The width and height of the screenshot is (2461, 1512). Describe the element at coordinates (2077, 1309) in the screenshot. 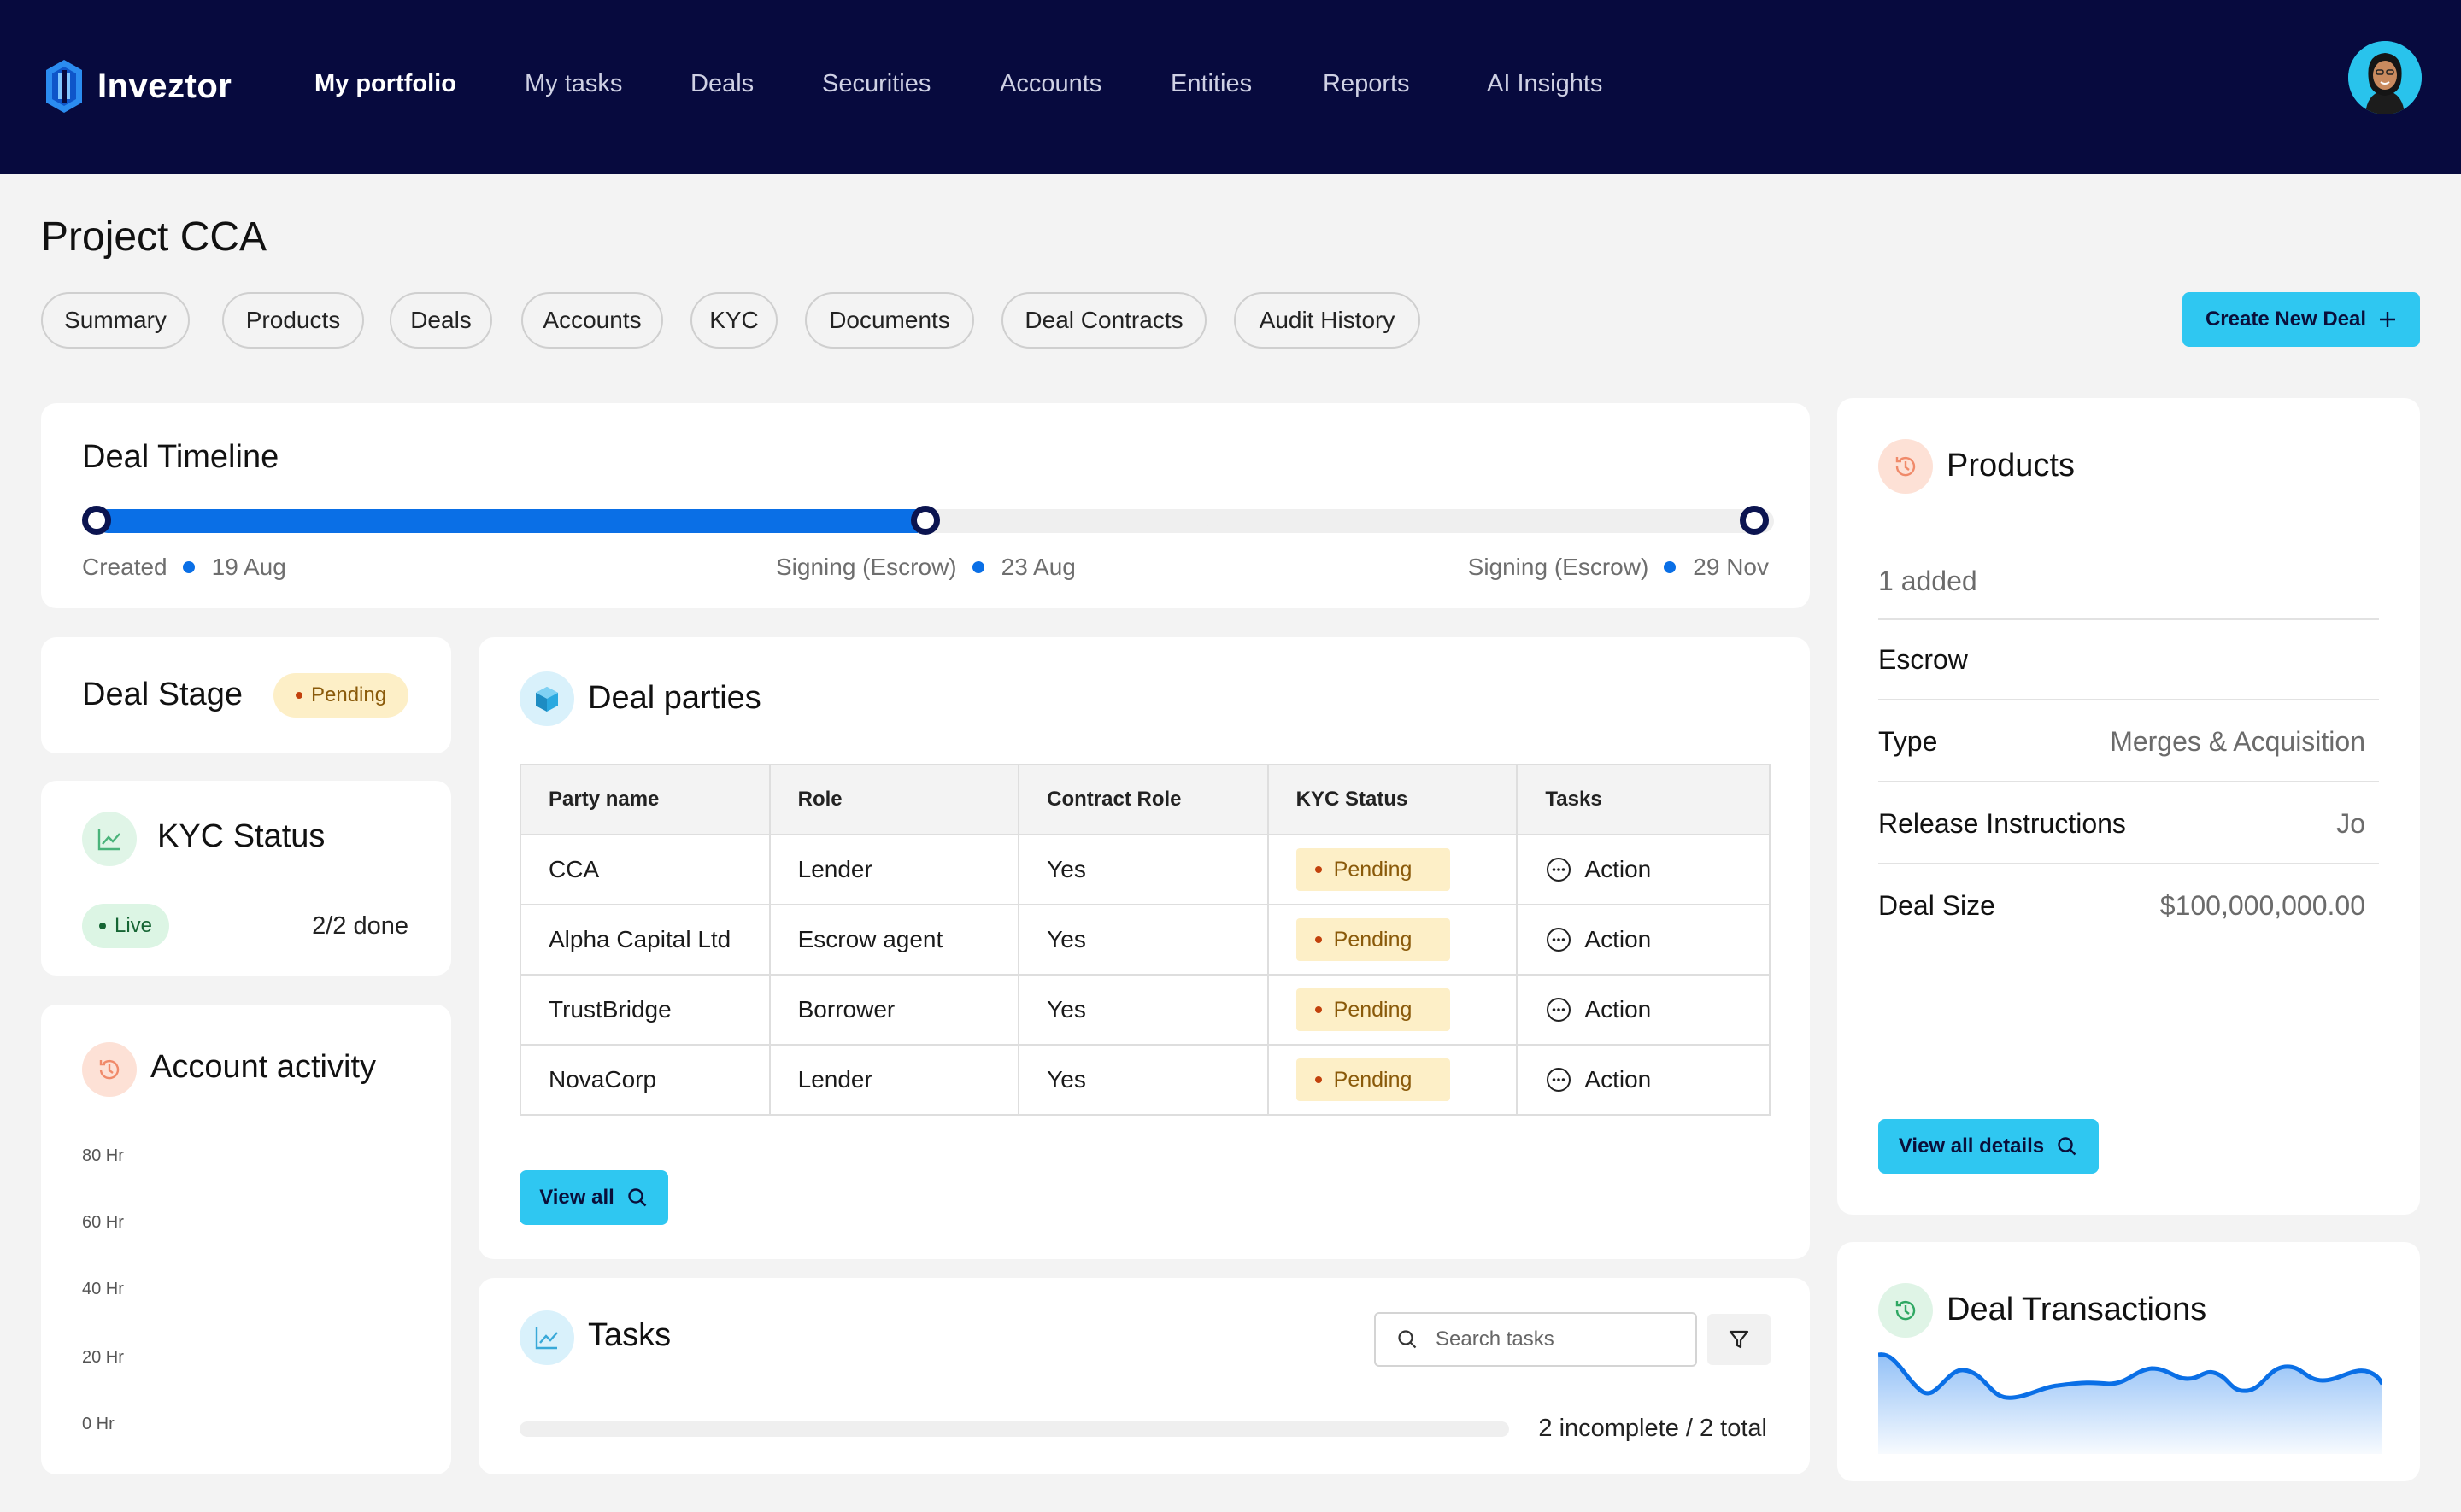

I see `deal-transactions-title: Deal Transactions` at that location.